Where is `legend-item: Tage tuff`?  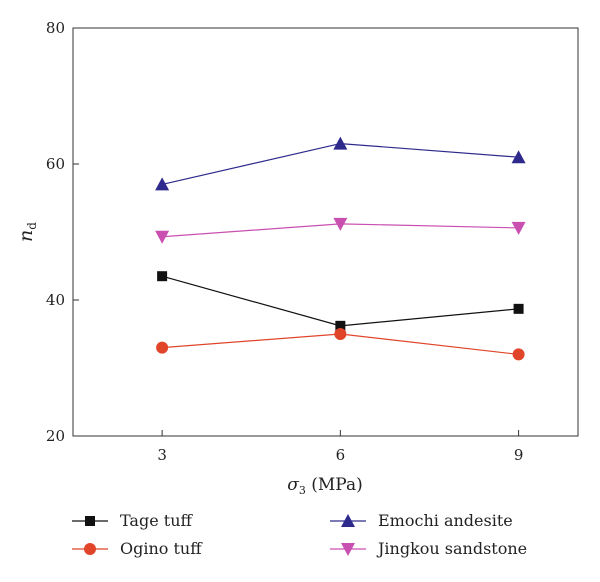
legend-item: Tage tuff is located at coordinates (133, 520).